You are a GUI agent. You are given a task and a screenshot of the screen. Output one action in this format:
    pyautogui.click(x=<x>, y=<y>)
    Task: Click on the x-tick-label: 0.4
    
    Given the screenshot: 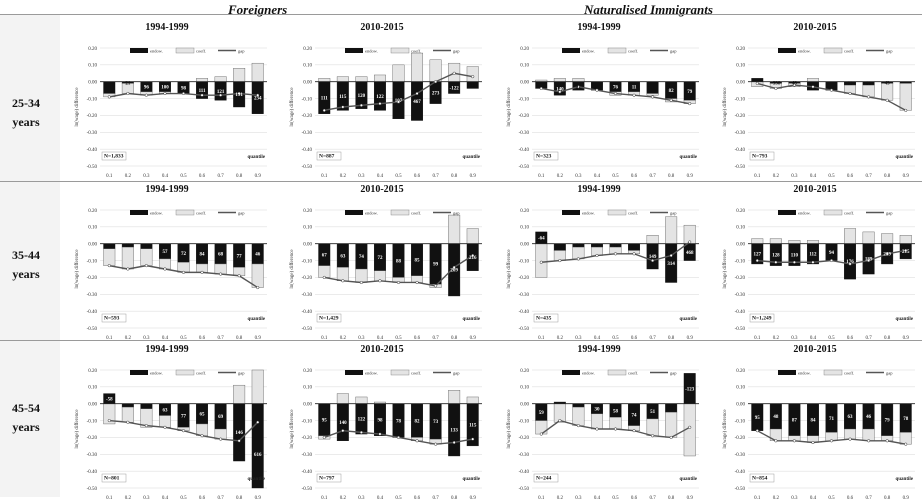 What is the action you would take?
    pyautogui.click(x=380, y=338)
    